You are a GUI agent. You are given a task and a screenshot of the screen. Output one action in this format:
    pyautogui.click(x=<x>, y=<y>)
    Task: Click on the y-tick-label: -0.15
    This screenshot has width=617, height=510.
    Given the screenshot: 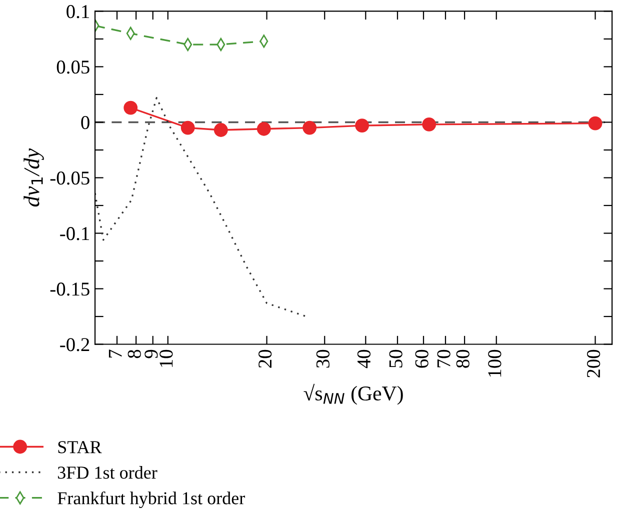 What is the action you would take?
    pyautogui.click(x=70, y=289)
    